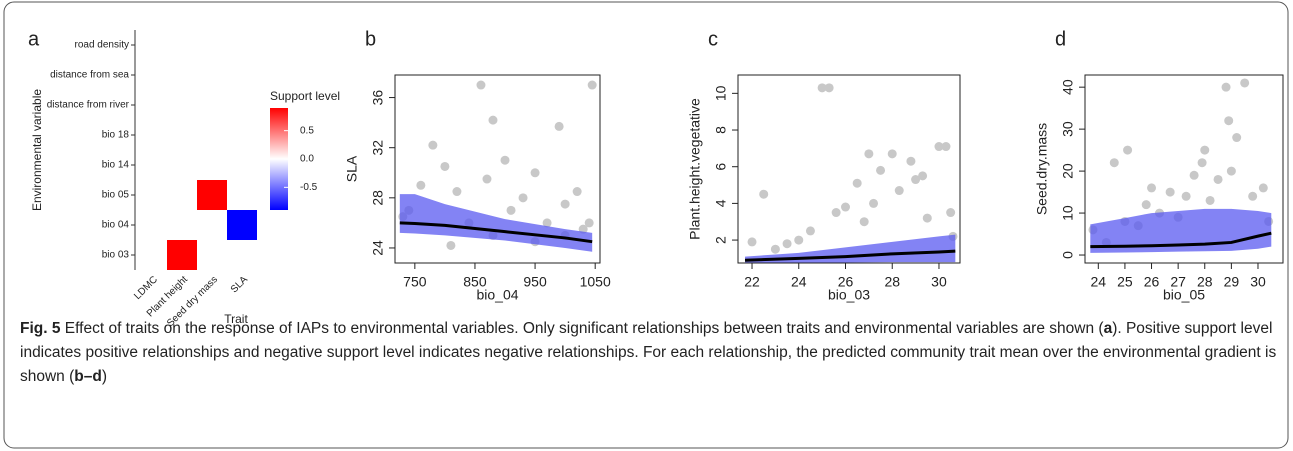  I want to click on colorbar-tick-label: -0.5, so click(309, 187).